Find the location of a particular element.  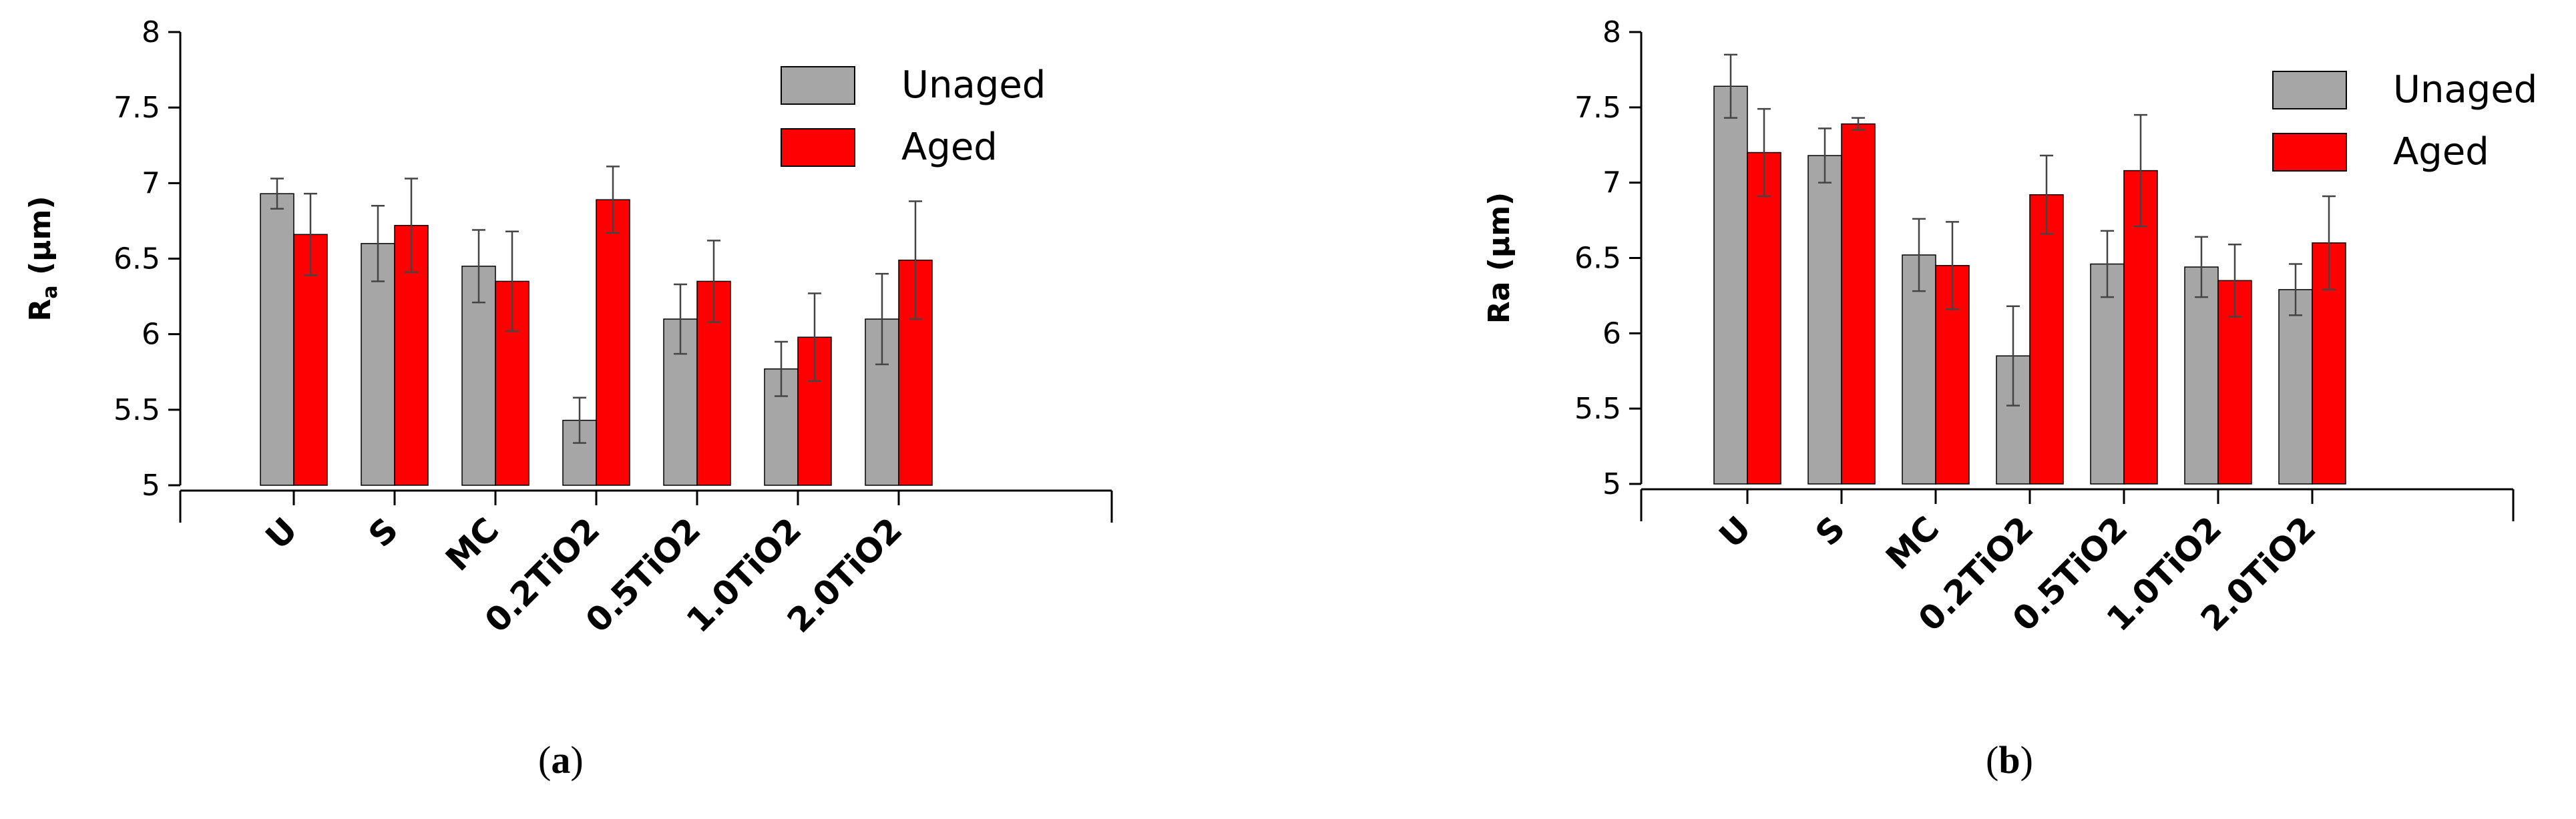

chartb-category-label: U is located at coordinates (1735, 532).